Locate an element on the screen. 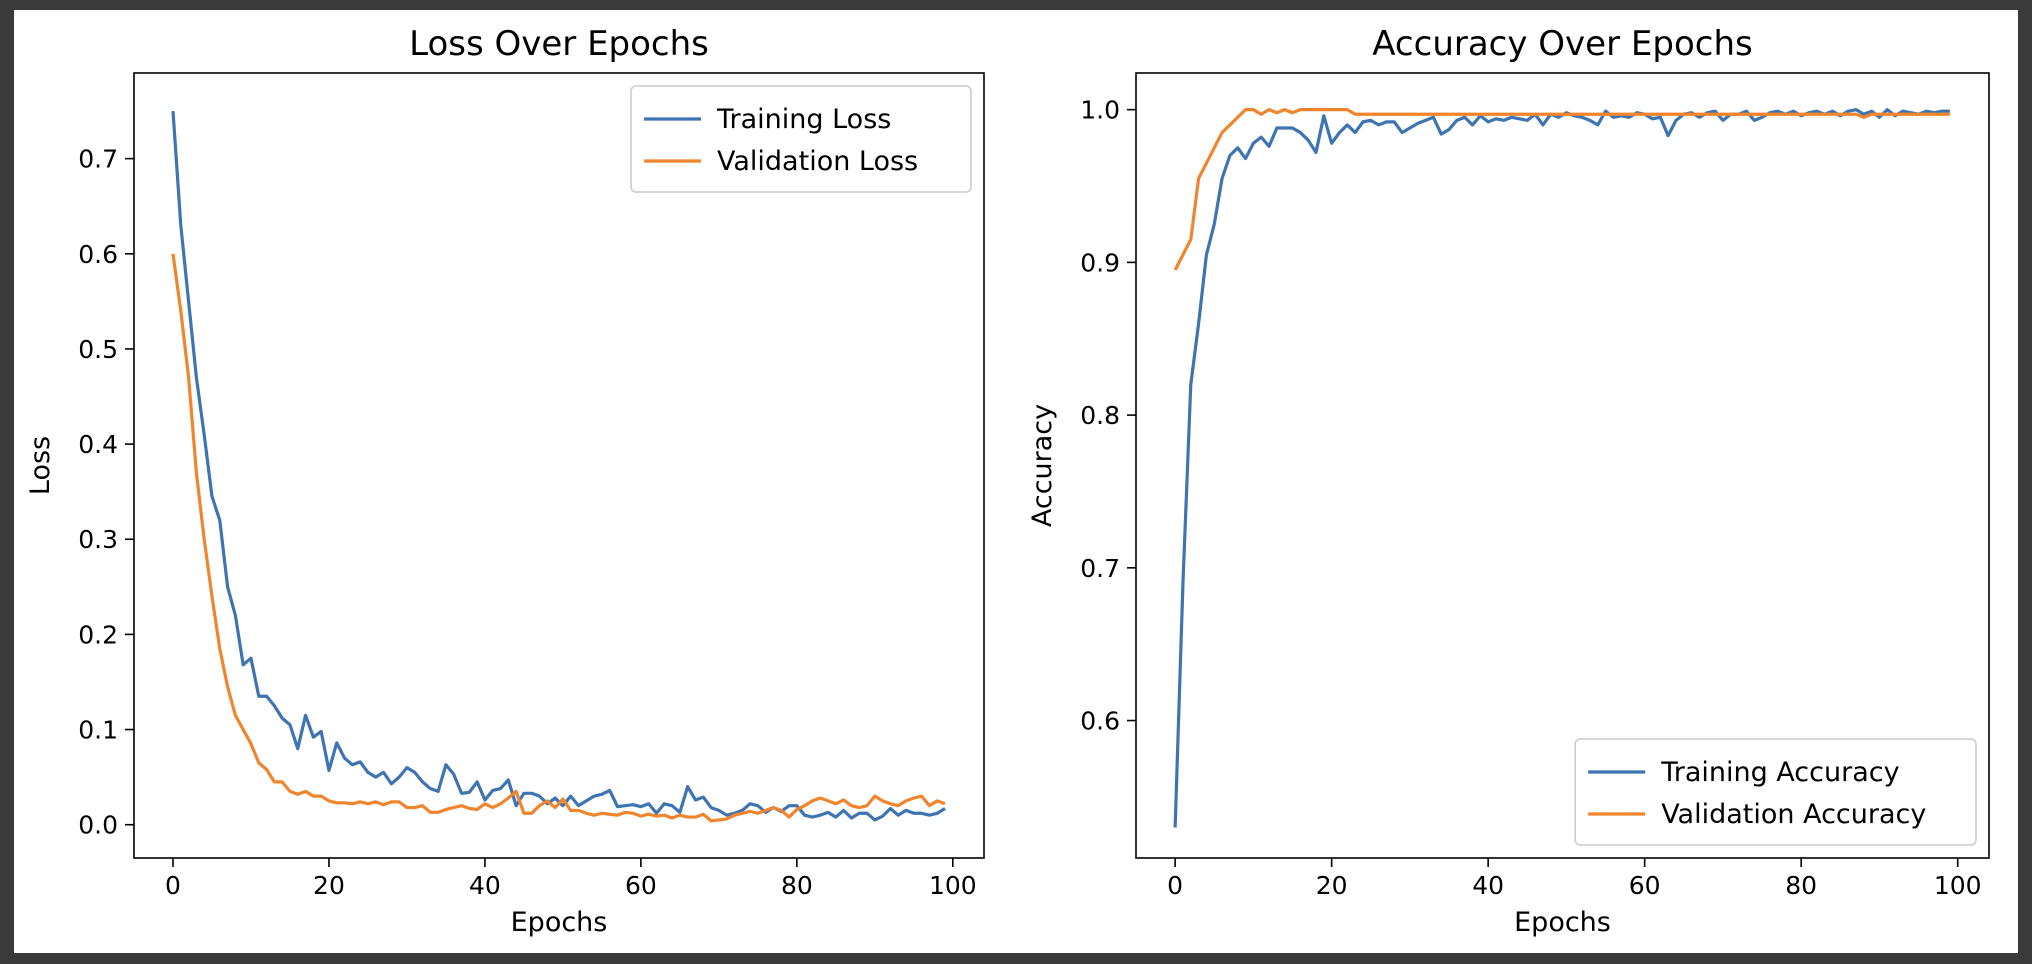 The image size is (2032, 964). y-tick-label: 0.5 is located at coordinates (98, 349).